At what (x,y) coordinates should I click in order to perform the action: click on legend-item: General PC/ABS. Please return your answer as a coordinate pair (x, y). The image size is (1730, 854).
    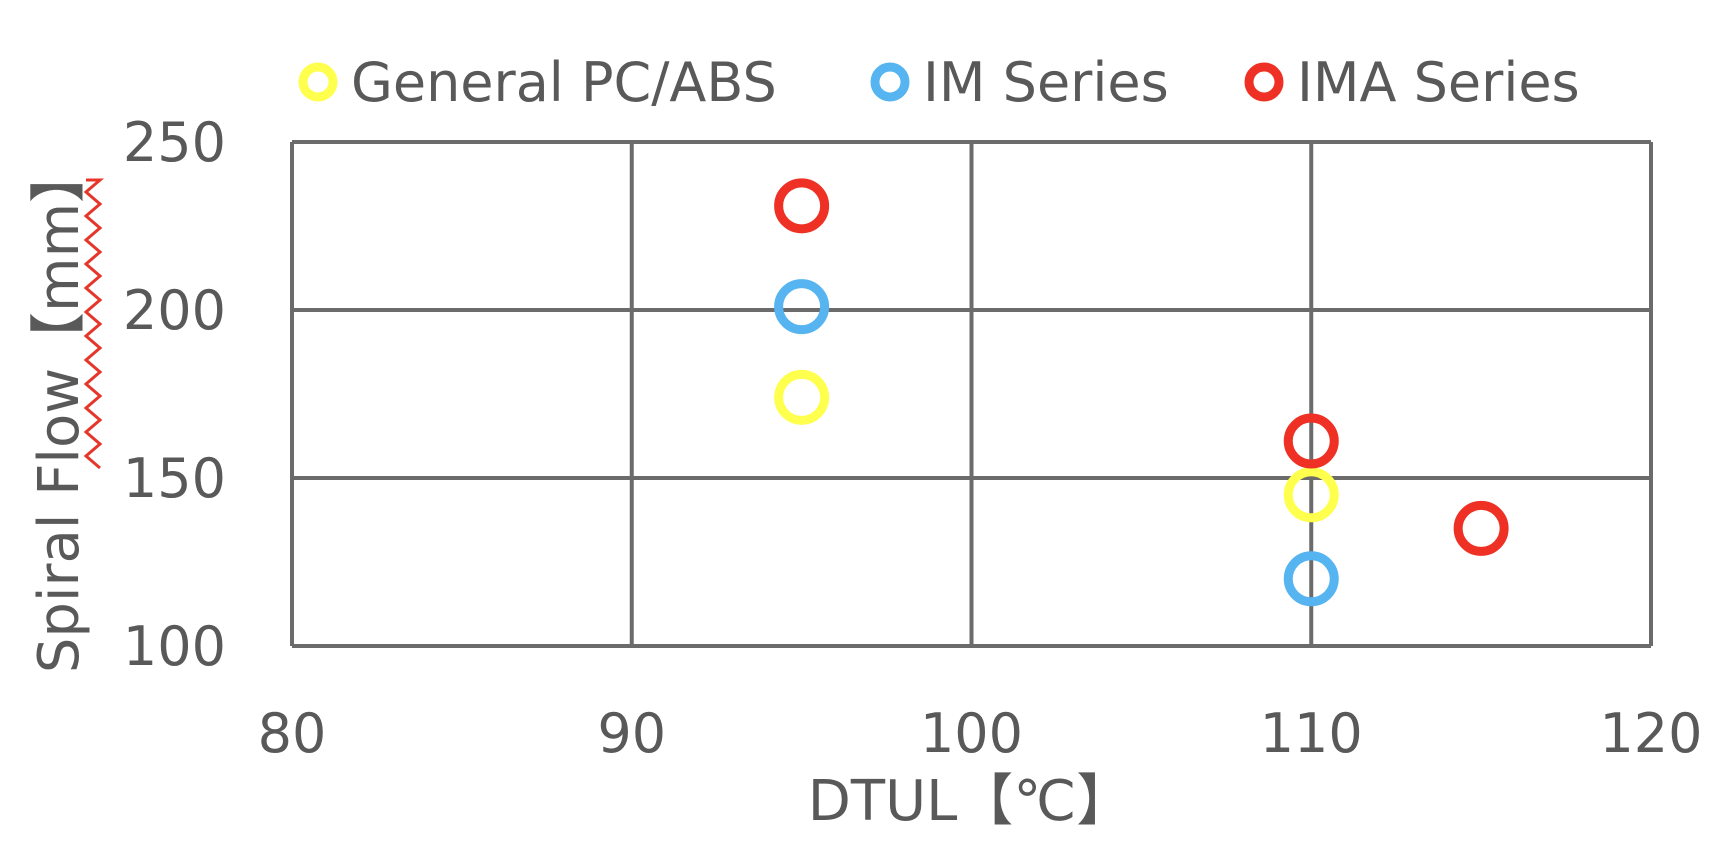
    Looking at the image, I should click on (537, 82).